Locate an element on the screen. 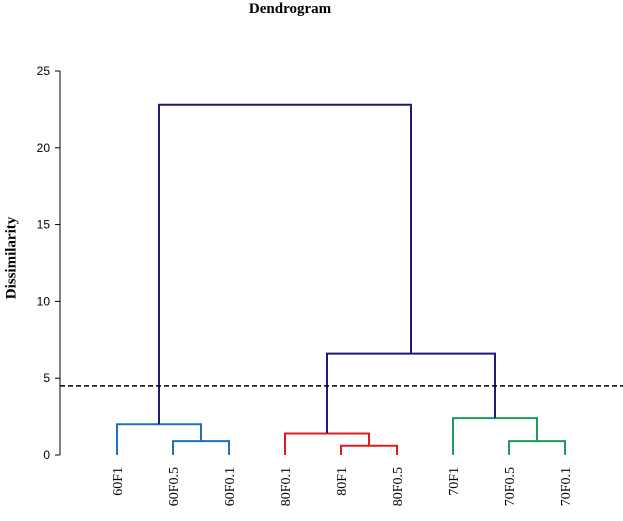 This screenshot has width=623, height=521. chart-title: Dendrogram is located at coordinates (290, 9).